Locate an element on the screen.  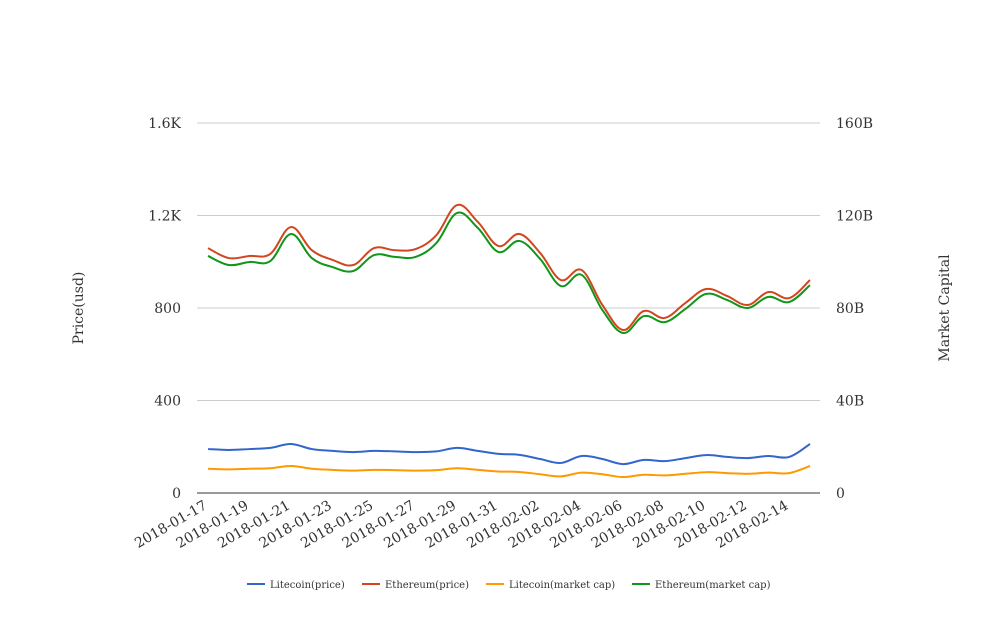
legend-label: Litecoin(price) is located at coordinates (307, 585).